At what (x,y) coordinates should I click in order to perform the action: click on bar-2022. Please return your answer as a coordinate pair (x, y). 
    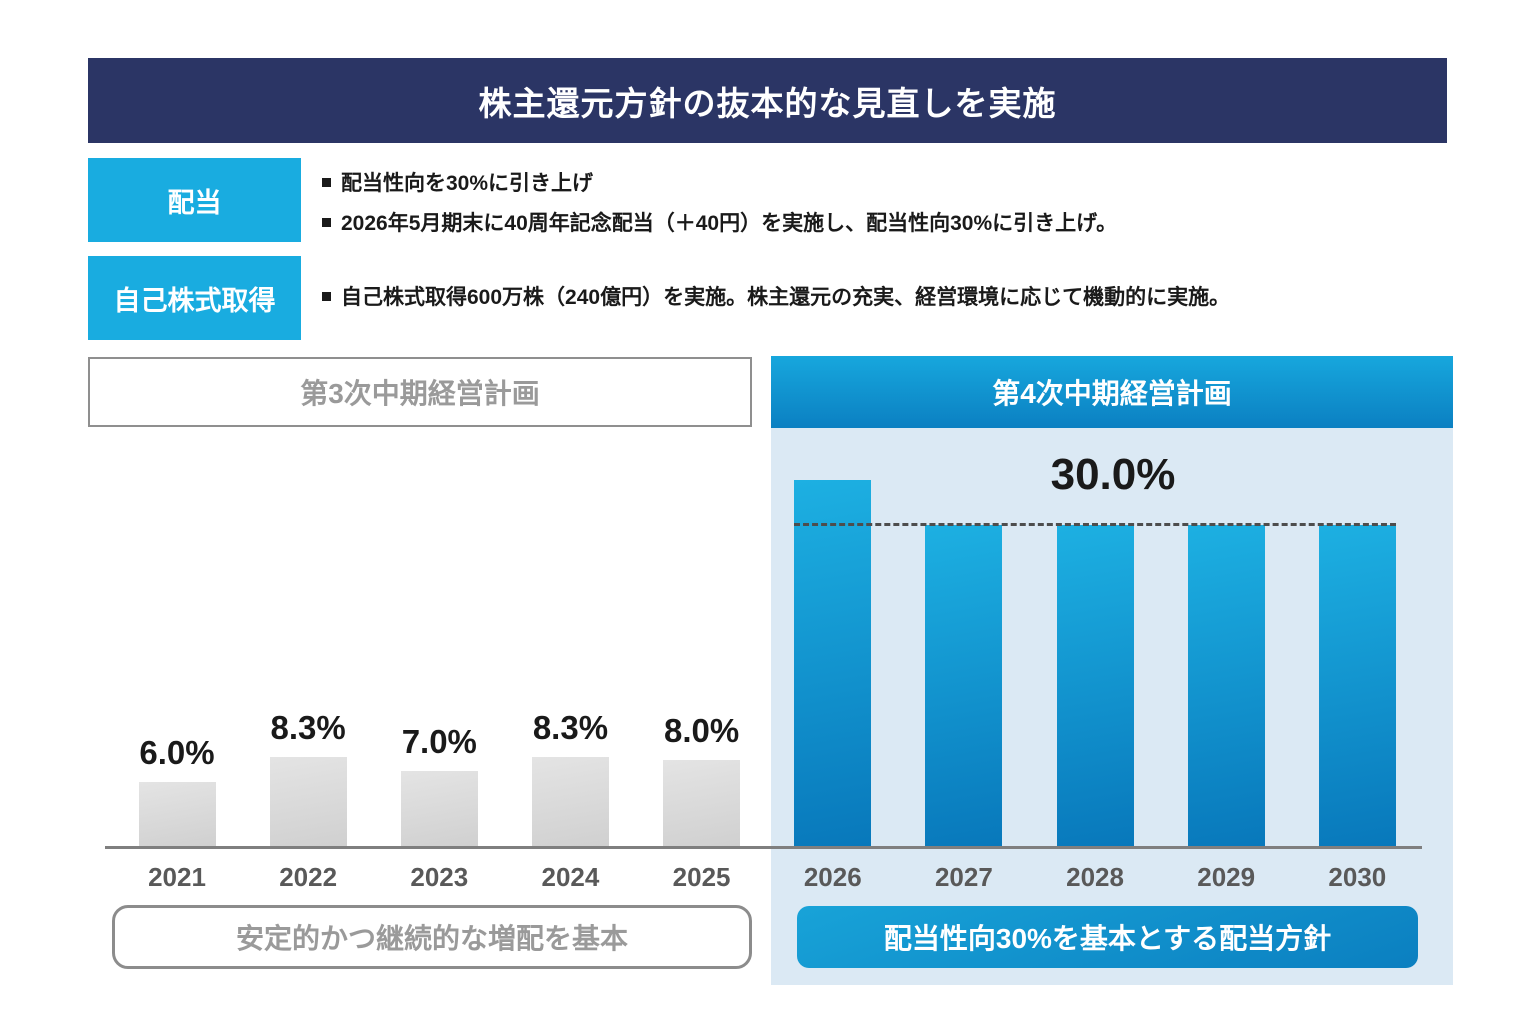
    Looking at the image, I should click on (308, 801).